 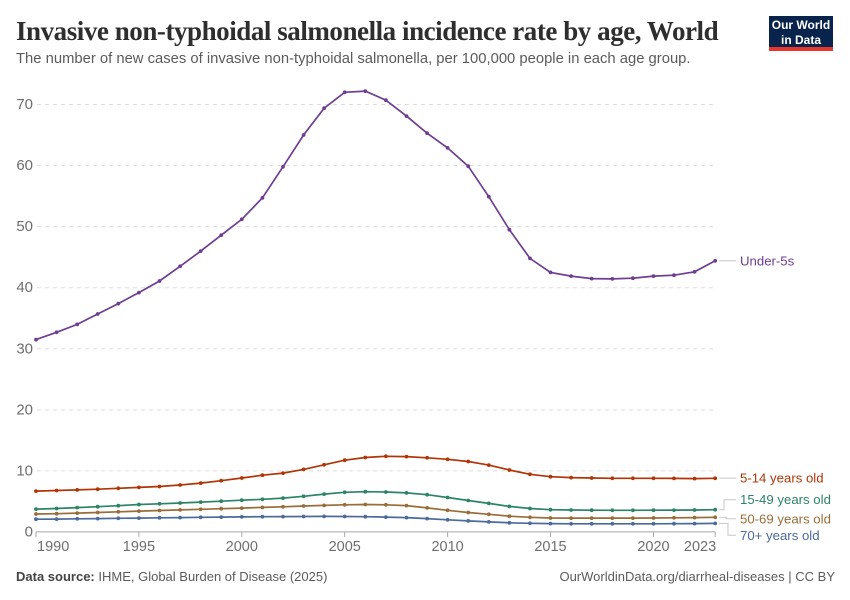 What do you see at coordinates (653, 547) in the screenshot?
I see `svg-text: 2020` at bounding box center [653, 547].